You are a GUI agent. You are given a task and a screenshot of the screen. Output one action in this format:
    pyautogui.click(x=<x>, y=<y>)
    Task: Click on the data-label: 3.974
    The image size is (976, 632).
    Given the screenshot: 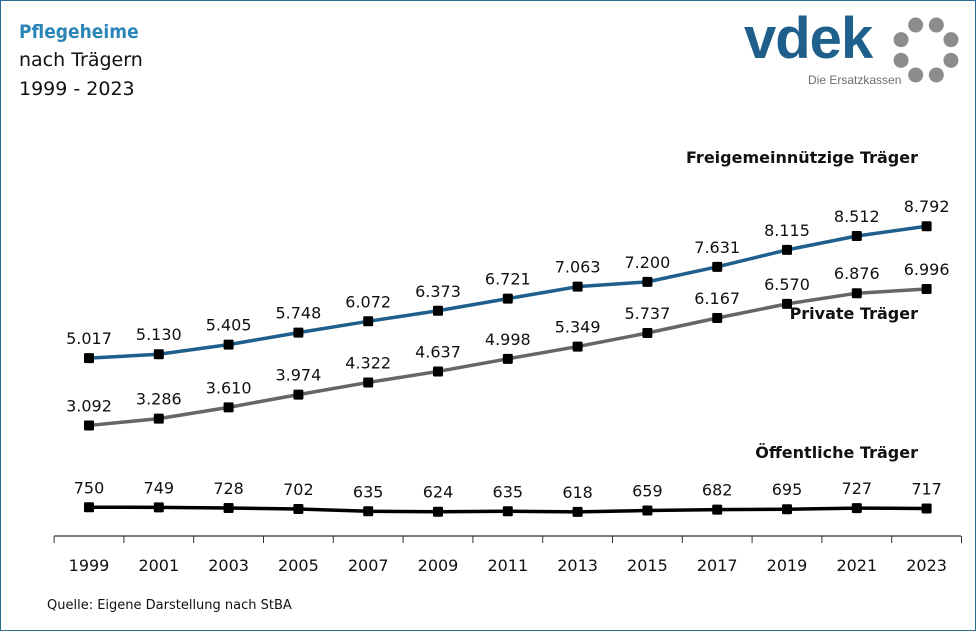 What is the action you would take?
    pyautogui.click(x=298, y=375)
    